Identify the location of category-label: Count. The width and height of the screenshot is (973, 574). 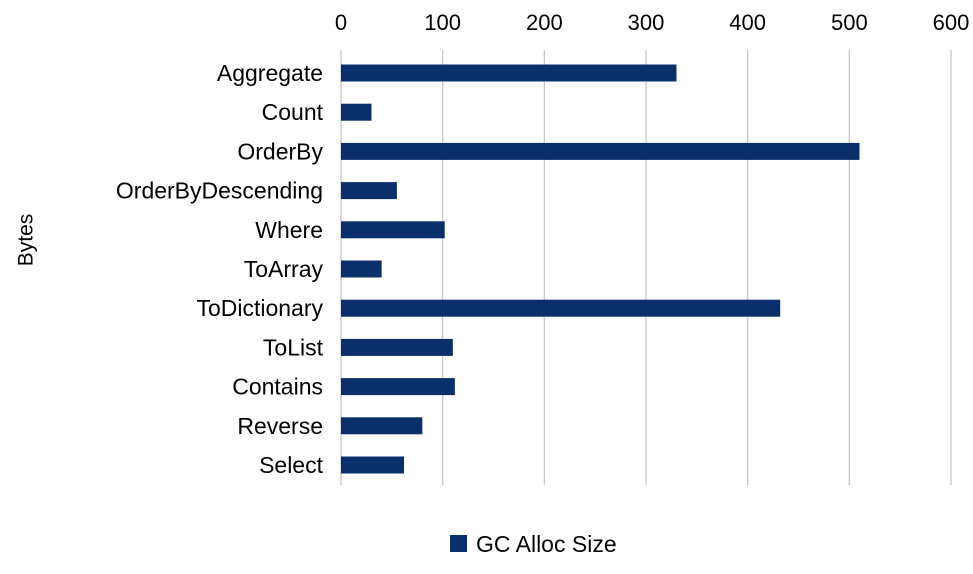
(293, 112).